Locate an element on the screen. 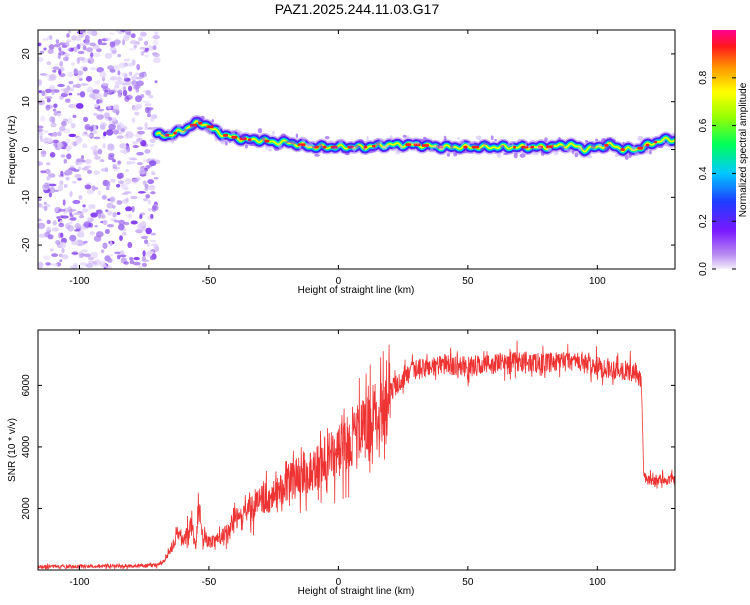 The width and height of the screenshot is (750, 605). spectrogram-ylabel: Frequency (Hz) is located at coordinates (12, 150).